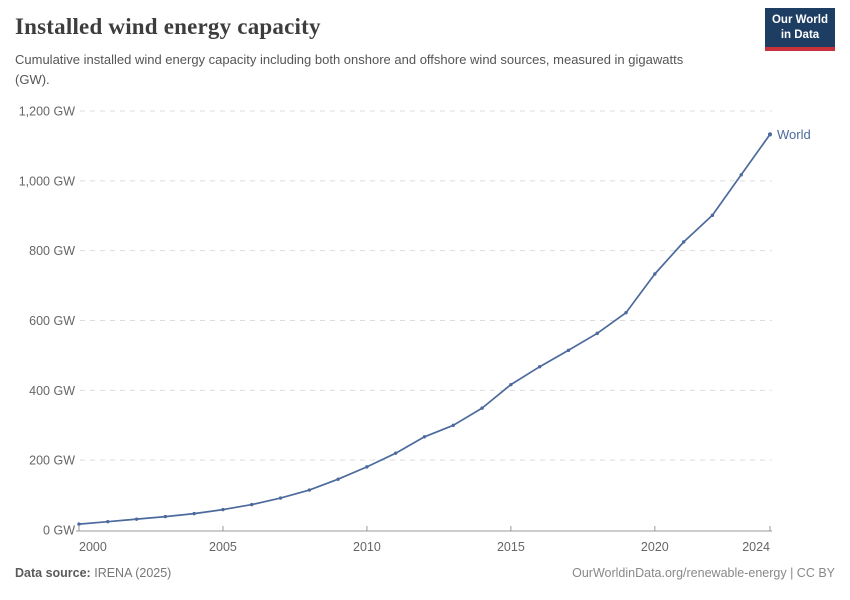 The width and height of the screenshot is (850, 600). Describe the element at coordinates (53, 573) in the screenshot. I see `data-source-label: Data source:` at that location.